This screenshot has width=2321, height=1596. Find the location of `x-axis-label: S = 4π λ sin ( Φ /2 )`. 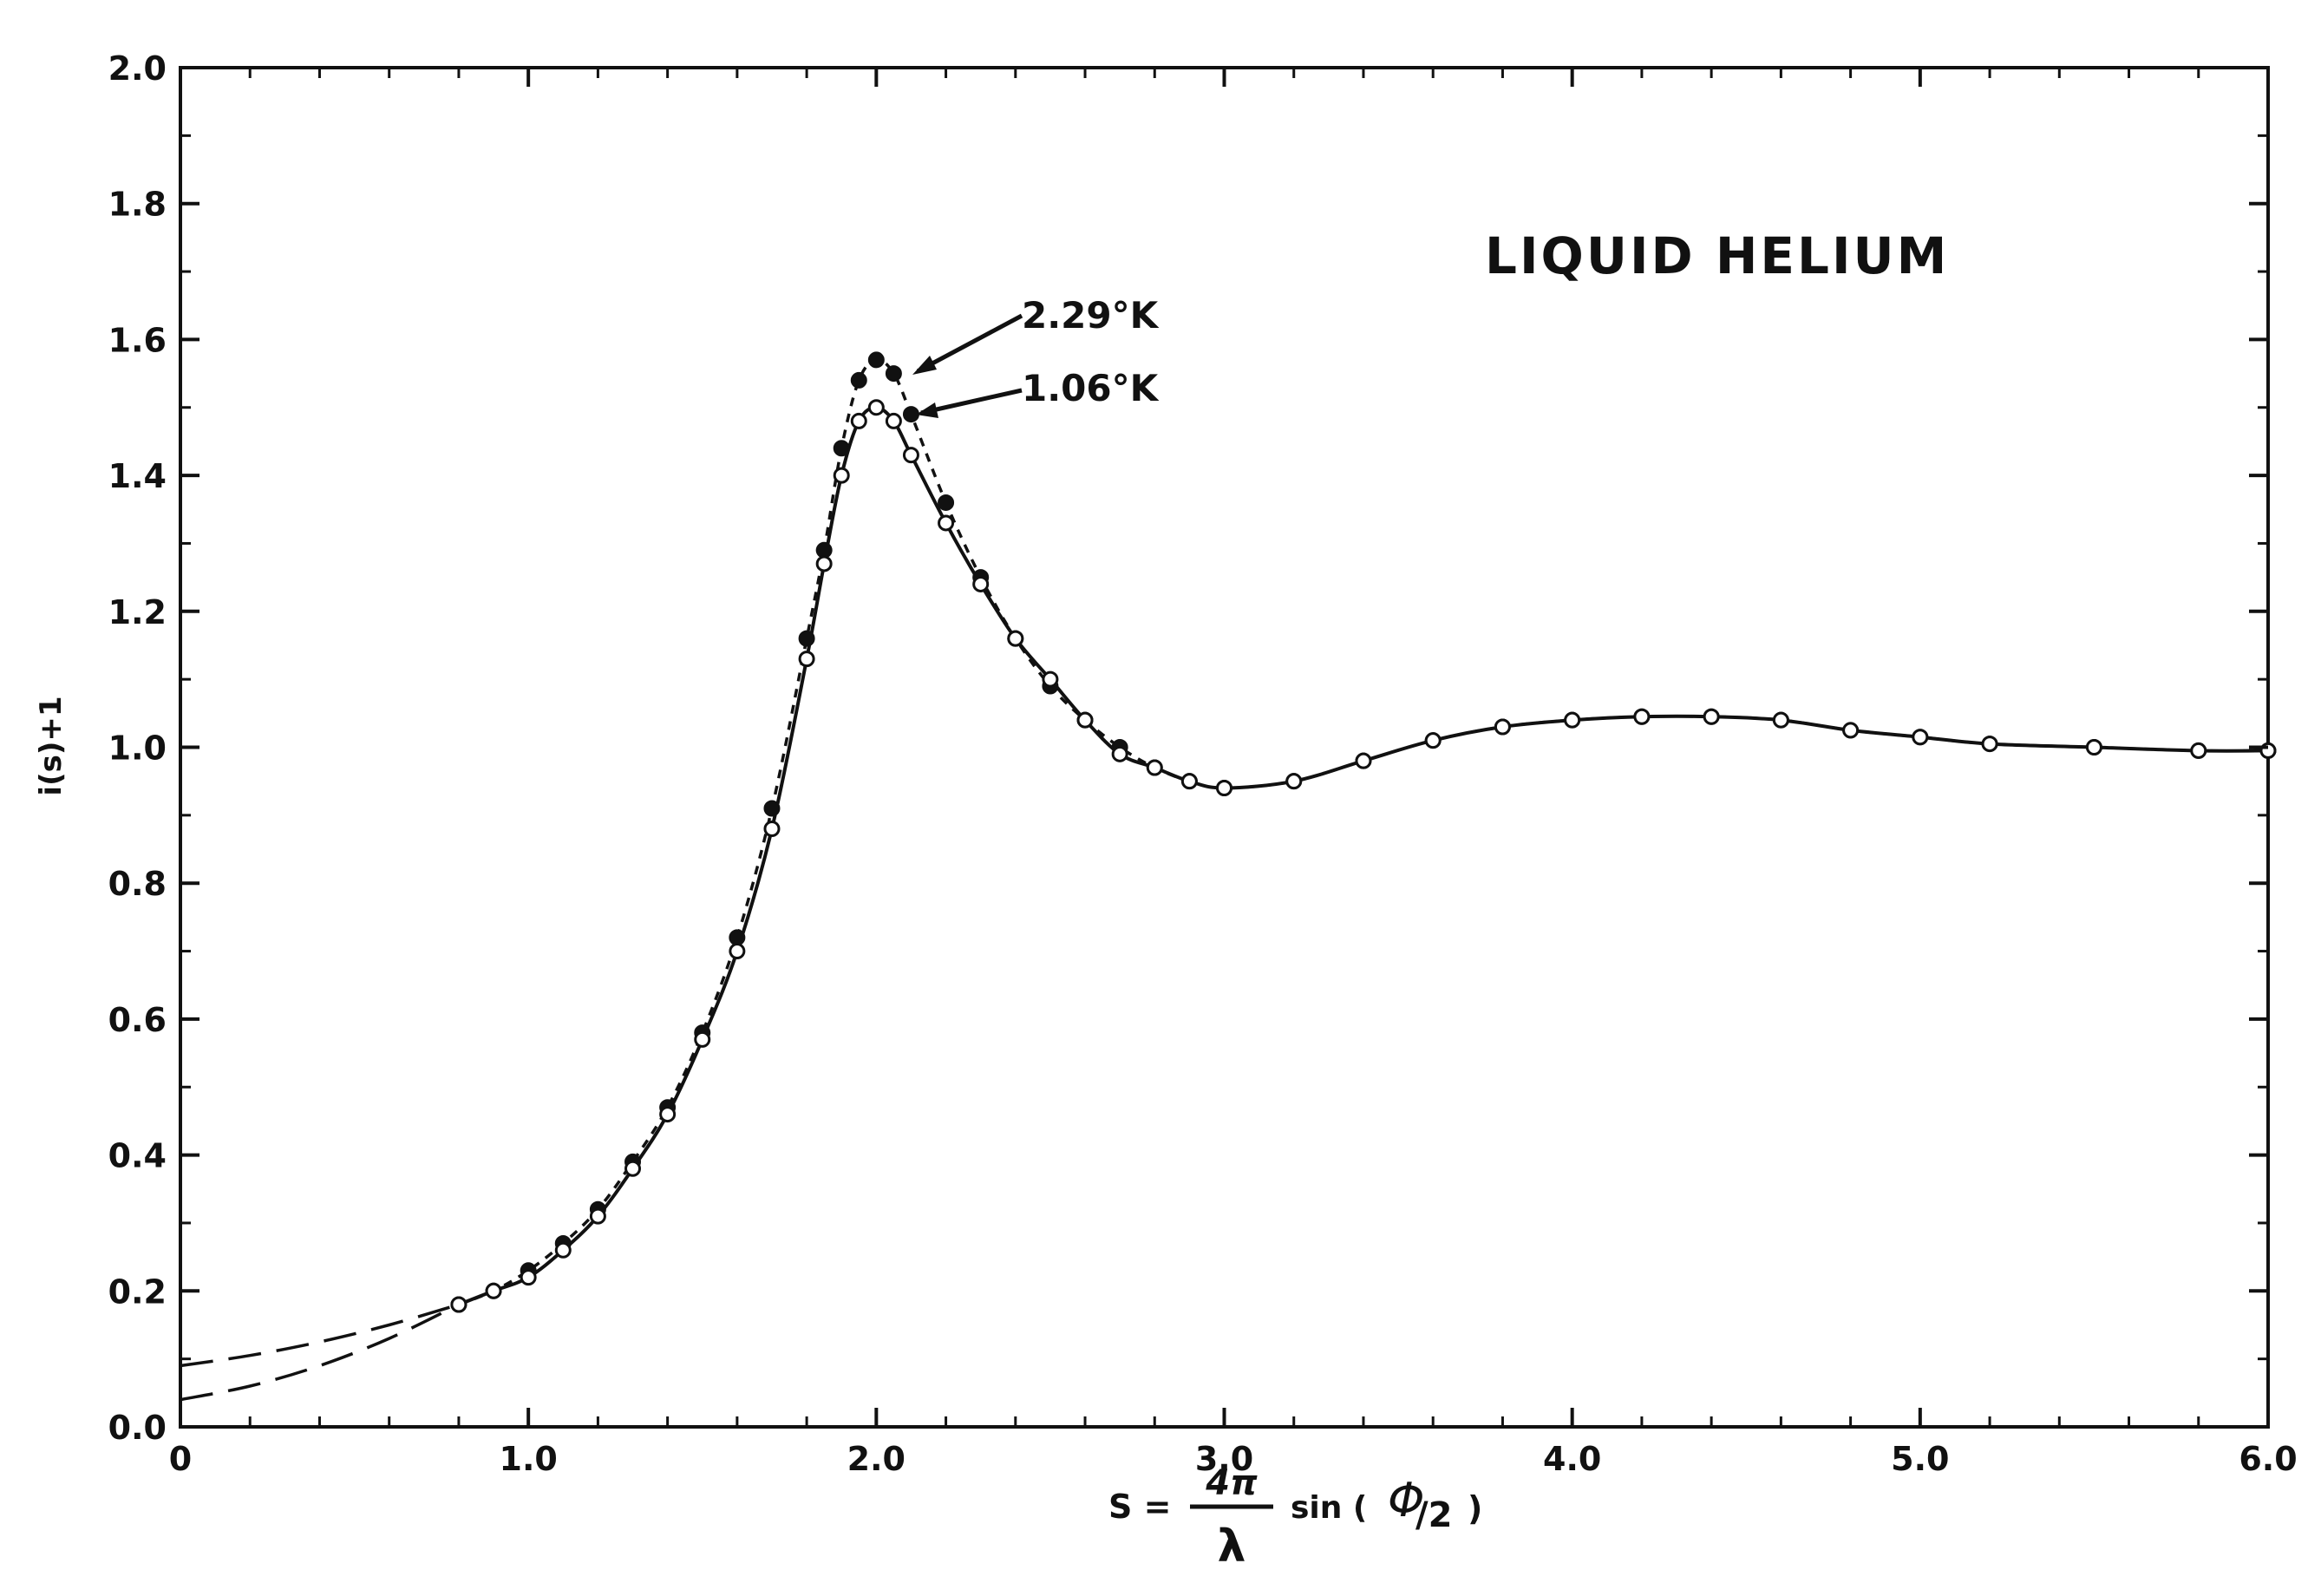

x-axis-label: S = 4π λ sin ( Φ /2 ) is located at coordinates (1295, 1518).